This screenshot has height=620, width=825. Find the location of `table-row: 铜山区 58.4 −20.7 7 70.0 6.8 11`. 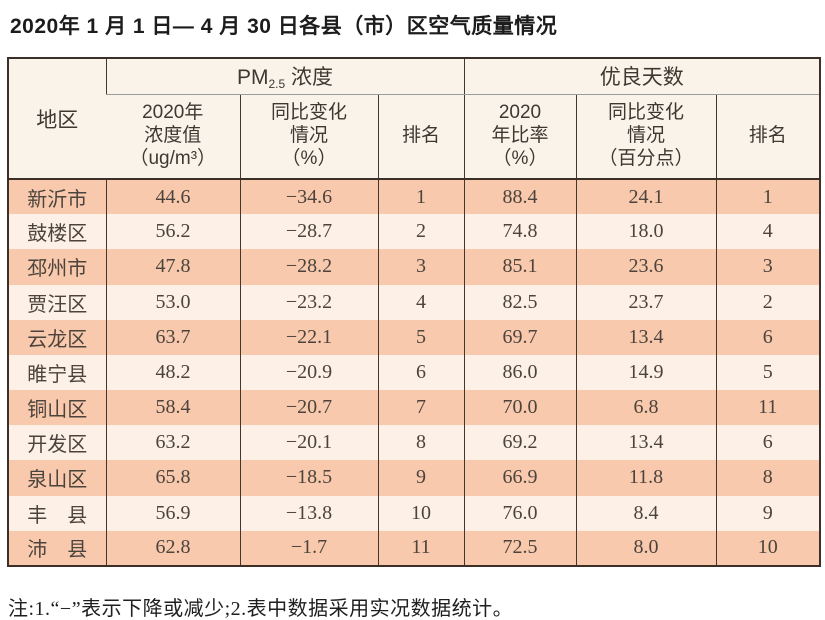

table-row: 铜山区 58.4 −20.7 7 70.0 6.8 11 is located at coordinates (414, 408).